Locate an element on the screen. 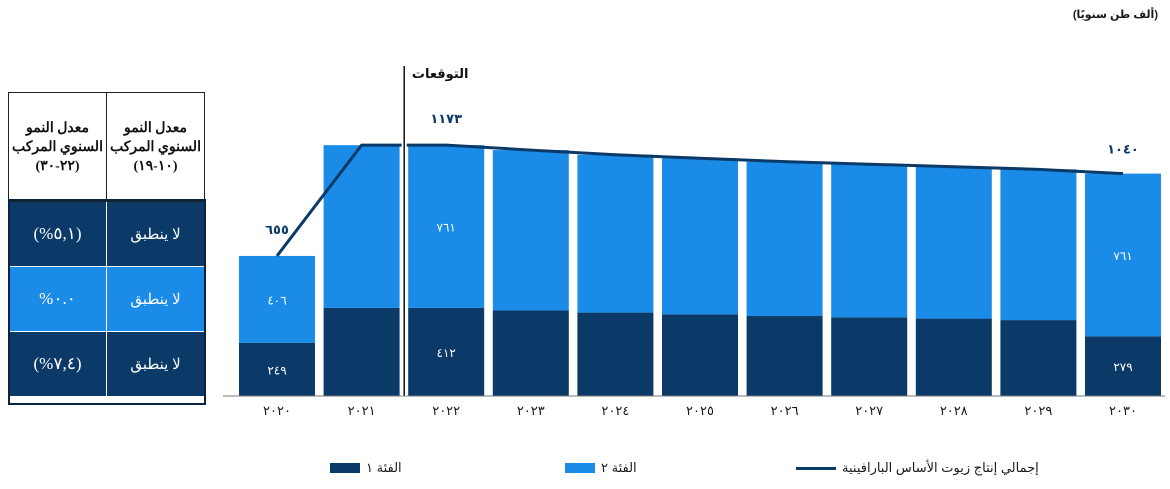 This screenshot has height=489, width=1170. x-tick-label: ٢٠٢٥ is located at coordinates (700, 411).